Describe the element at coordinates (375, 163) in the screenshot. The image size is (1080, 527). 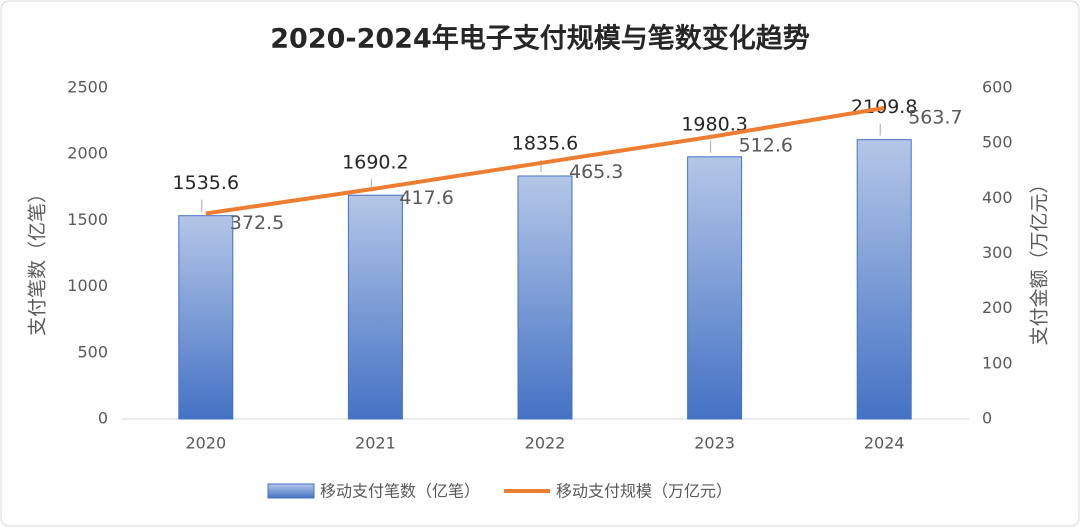
I see `bar-value-label: 1690.2` at that location.